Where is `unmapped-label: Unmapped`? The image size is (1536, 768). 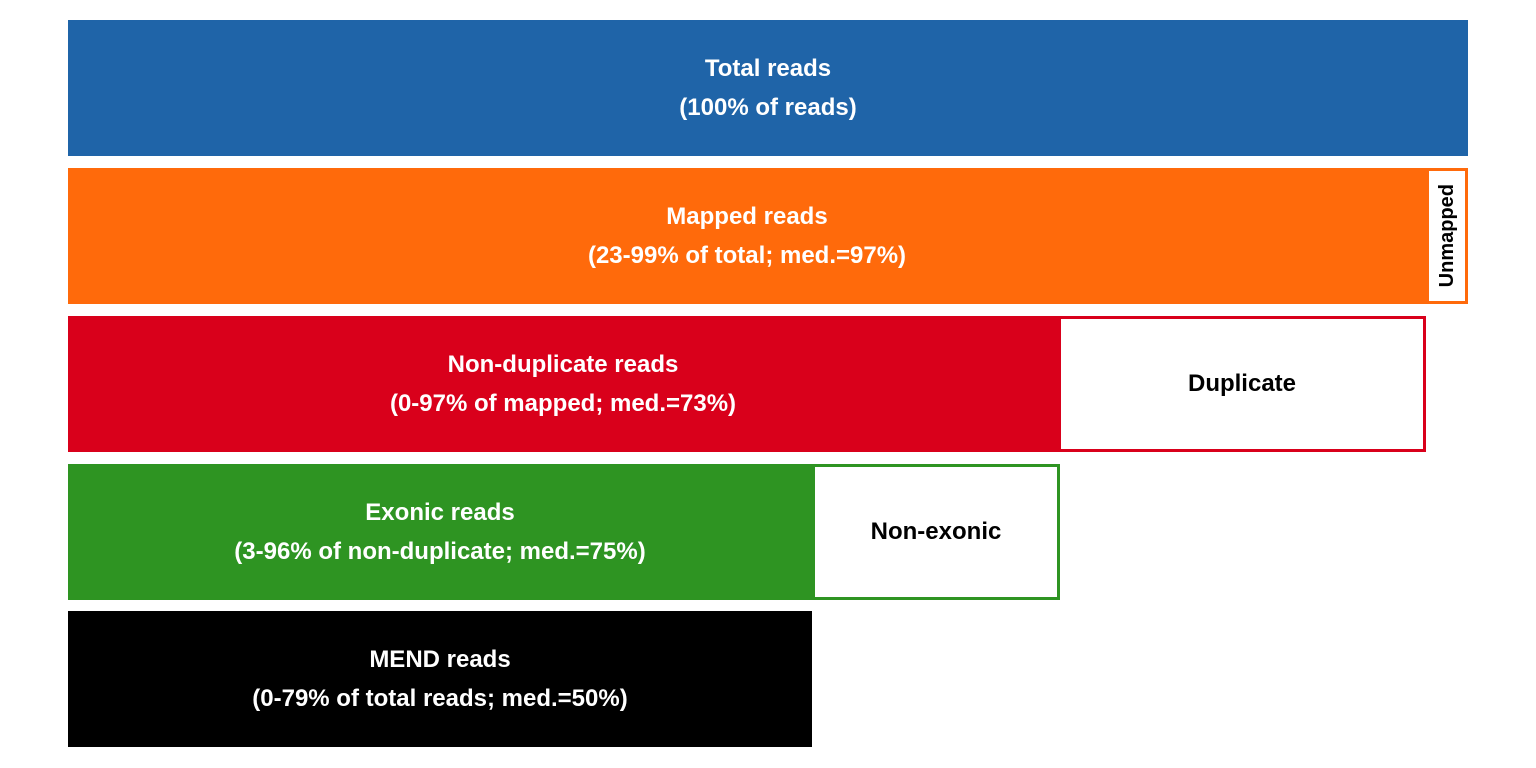
unmapped-label: Unmapped is located at coordinates (1446, 236).